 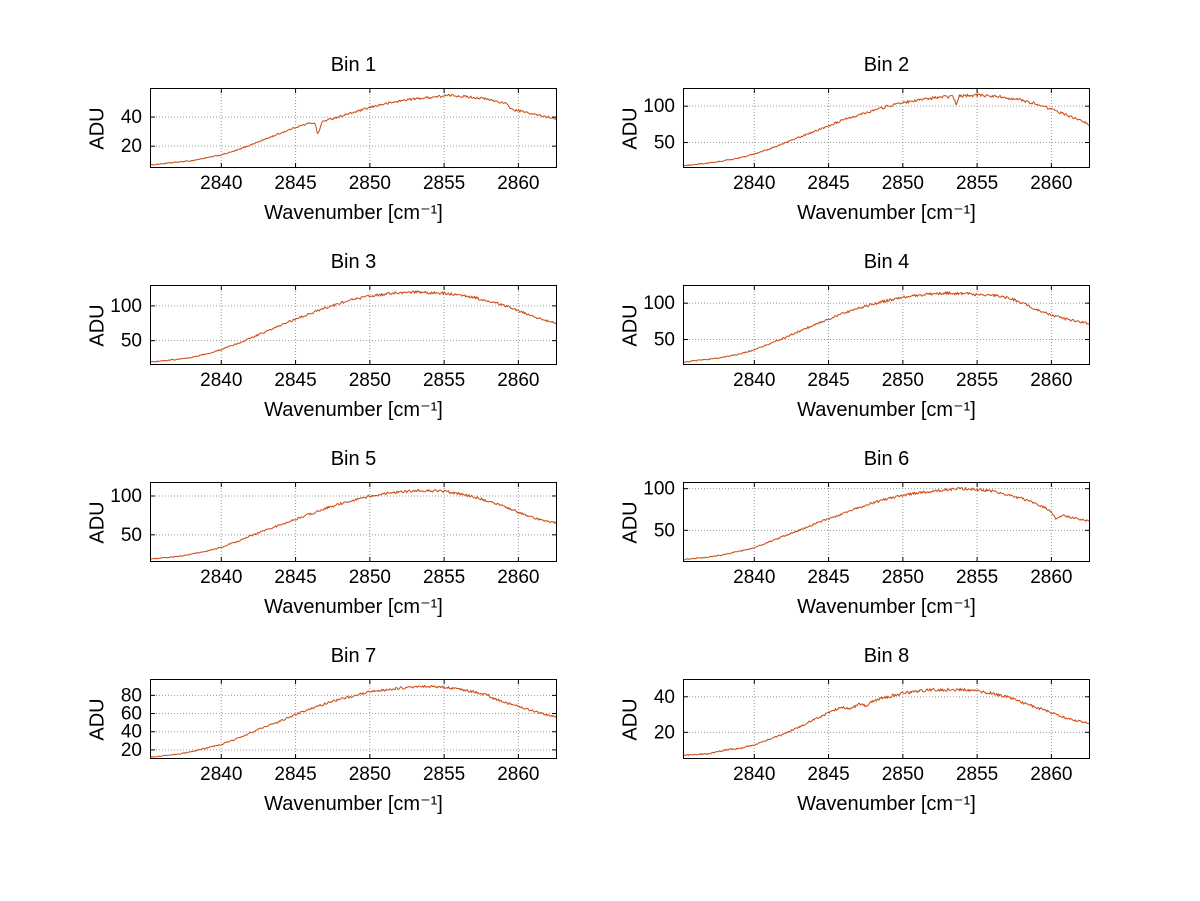 I want to click on plot-title: Bin 2, so click(x=886, y=65).